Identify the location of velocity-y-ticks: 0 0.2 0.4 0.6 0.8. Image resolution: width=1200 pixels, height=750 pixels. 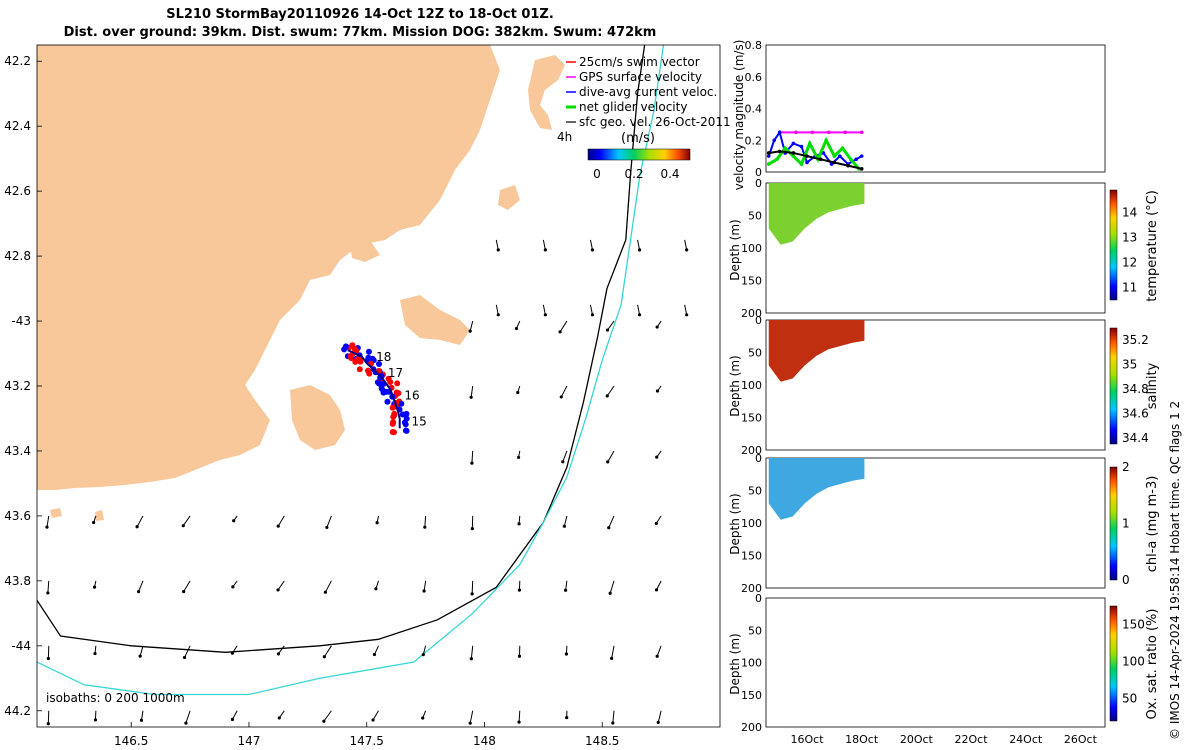
(754, 109).